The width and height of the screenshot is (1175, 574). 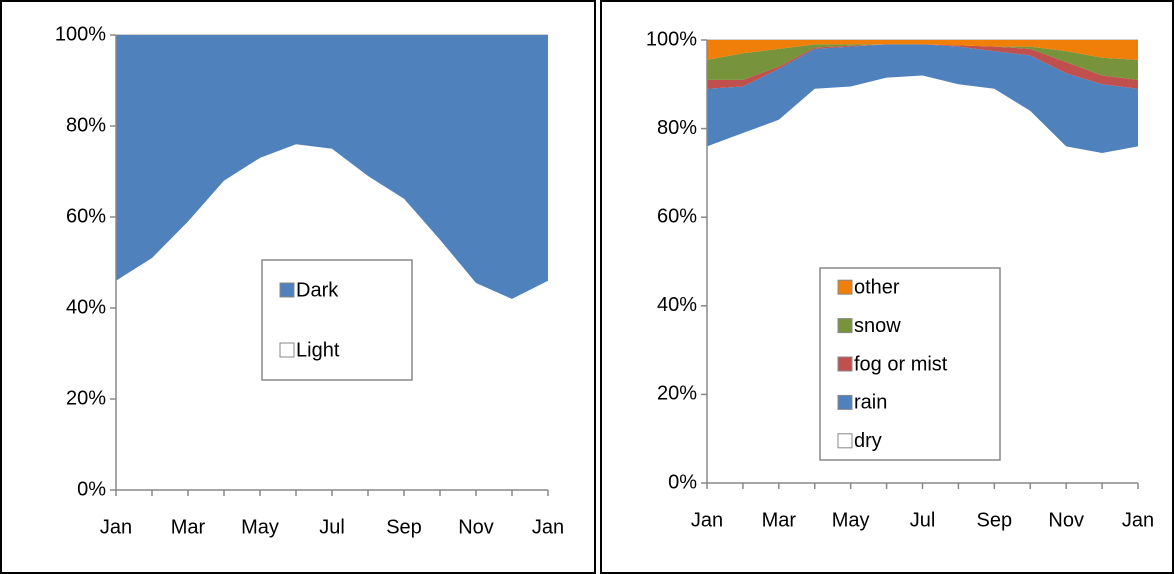 I want to click on legend-label: fog or mist, so click(x=901, y=364).